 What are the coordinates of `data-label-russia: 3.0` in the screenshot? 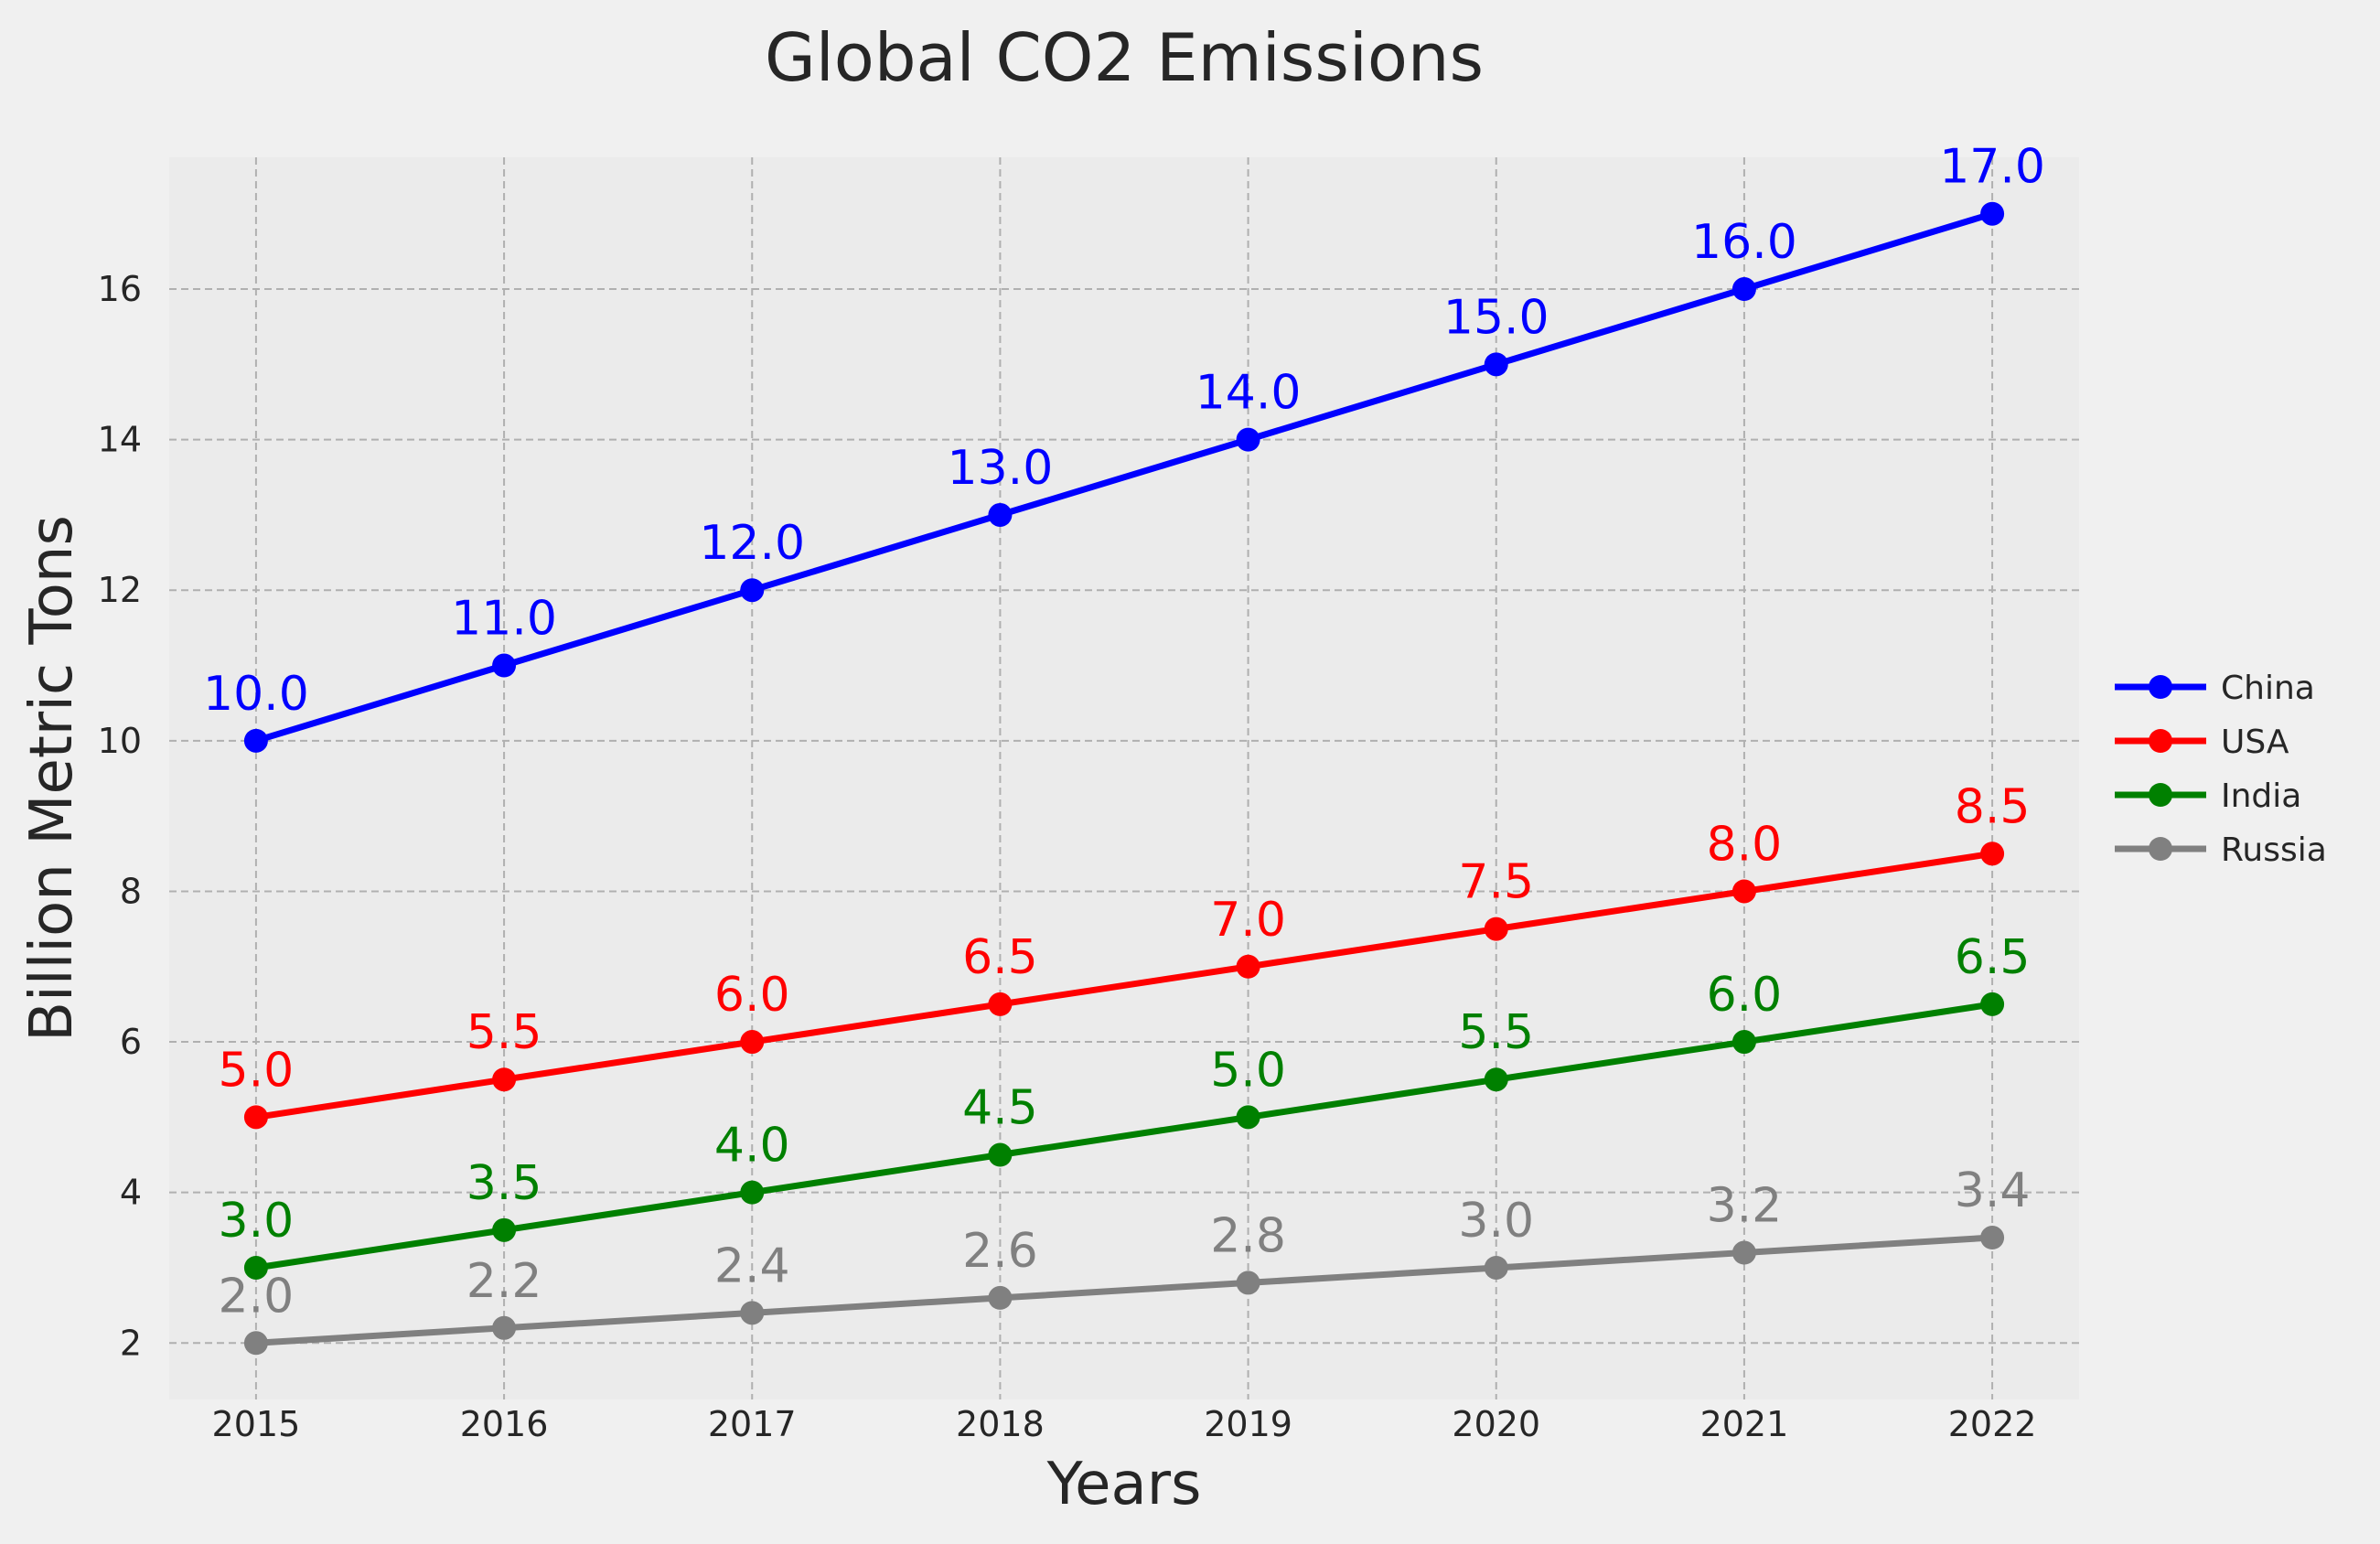 It's located at (1496, 1221).